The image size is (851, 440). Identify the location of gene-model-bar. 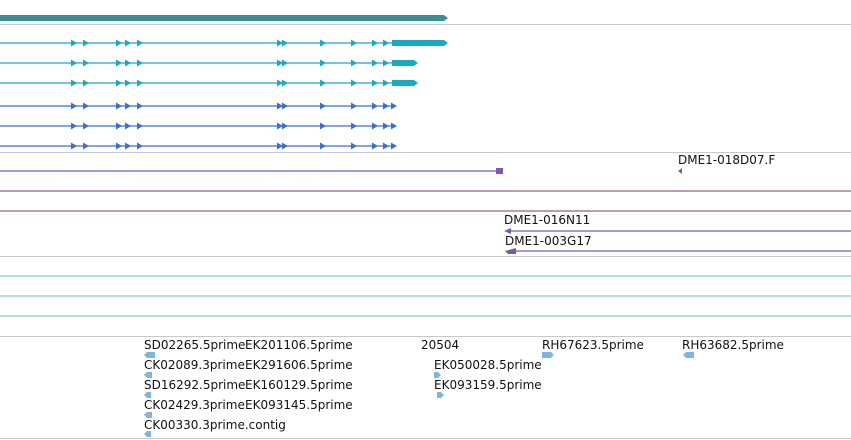
(224, 18).